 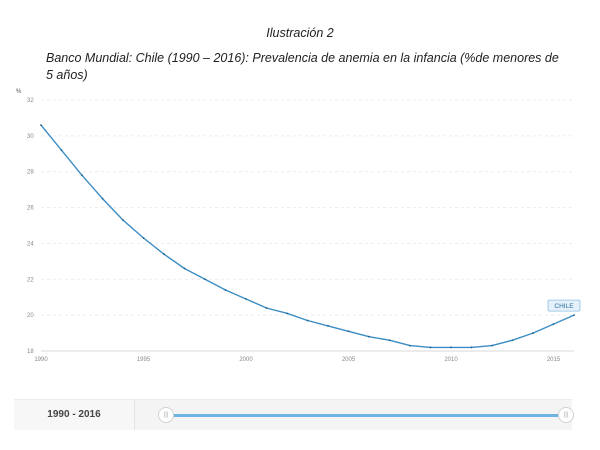 What do you see at coordinates (30, 209) in the screenshot?
I see `y-tick-label: 26` at bounding box center [30, 209].